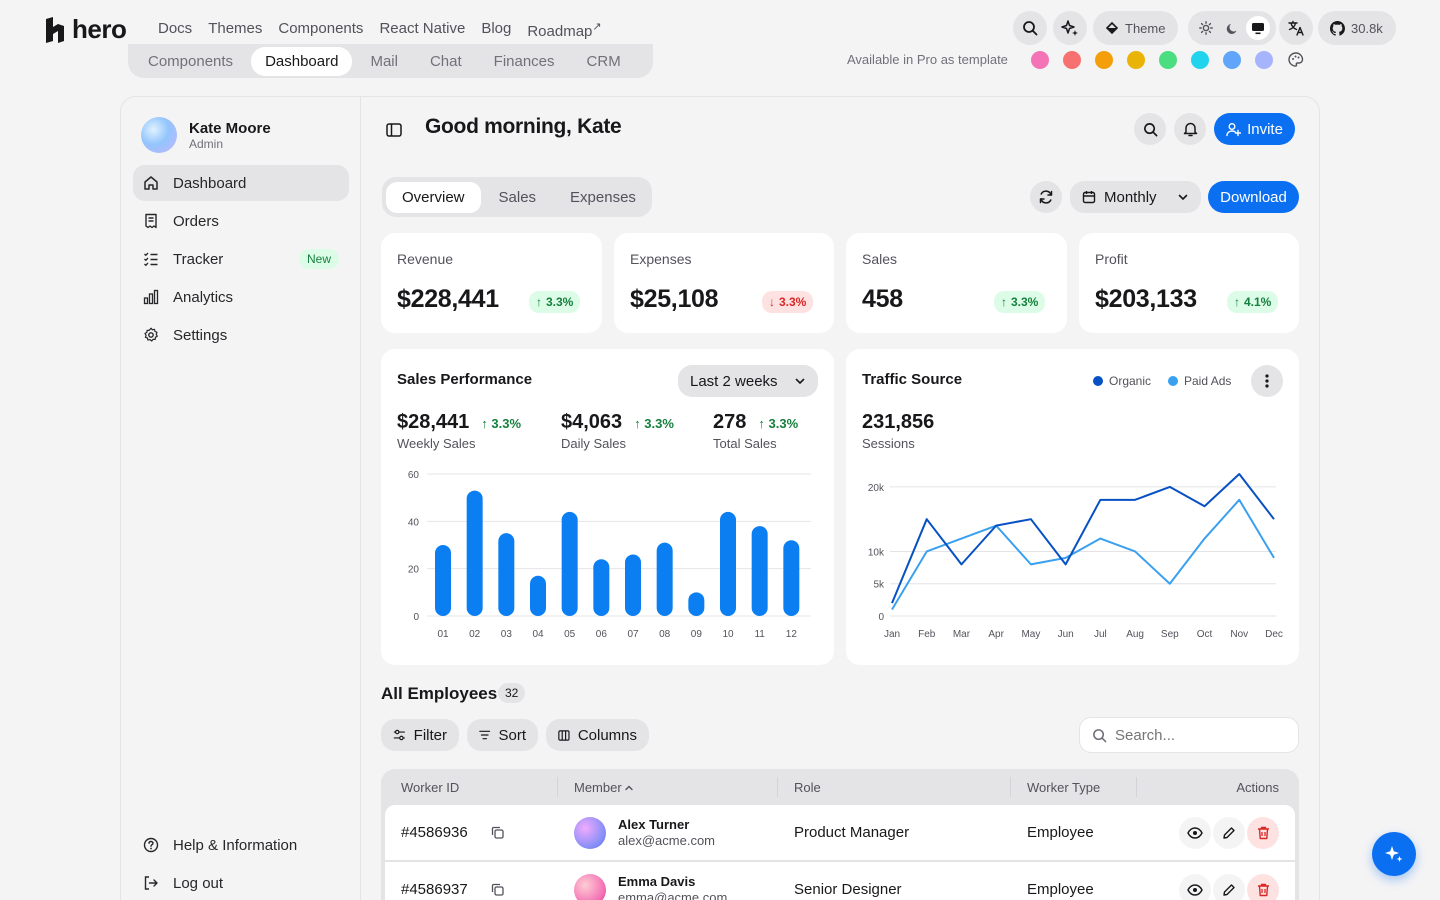 The width and height of the screenshot is (1440, 900). What do you see at coordinates (394, 130) in the screenshot?
I see `sidebar-toggle-button` at bounding box center [394, 130].